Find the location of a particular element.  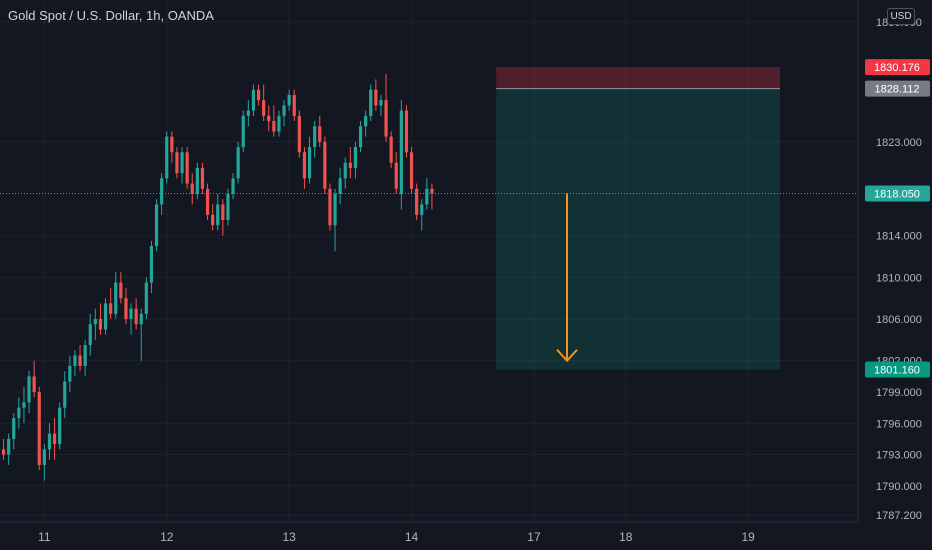

price-tag-label: 1828.112 is located at coordinates (896, 90).